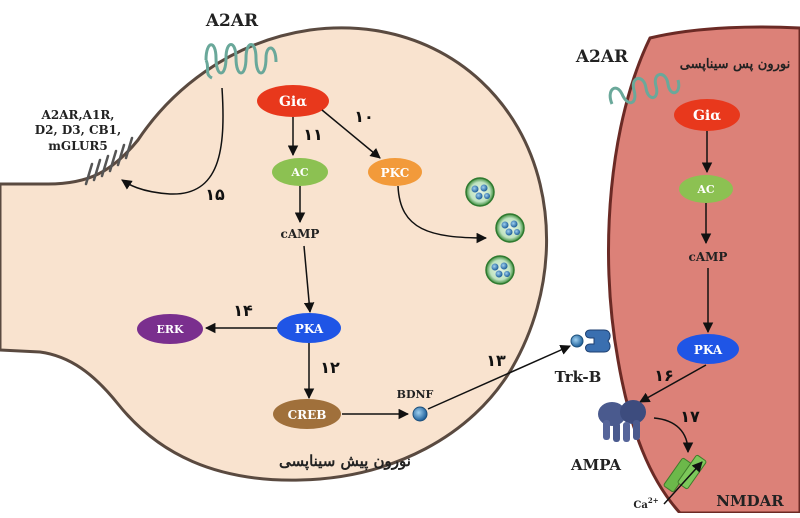 The image size is (800, 518). Describe the element at coordinates (590, 341) in the screenshot. I see `trkb-receptor-icon` at that location.